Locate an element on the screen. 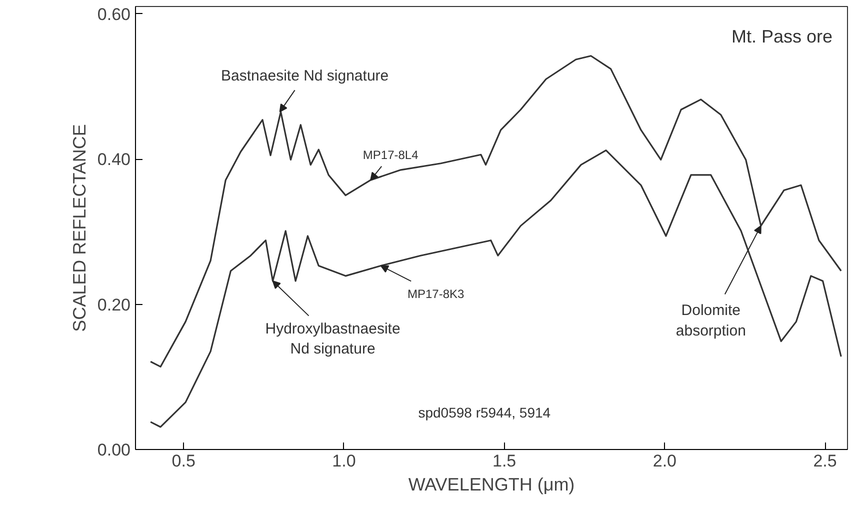 This screenshot has width=861, height=509. x-axis-title: WAVELENGTH (μm) is located at coordinates (491, 484).